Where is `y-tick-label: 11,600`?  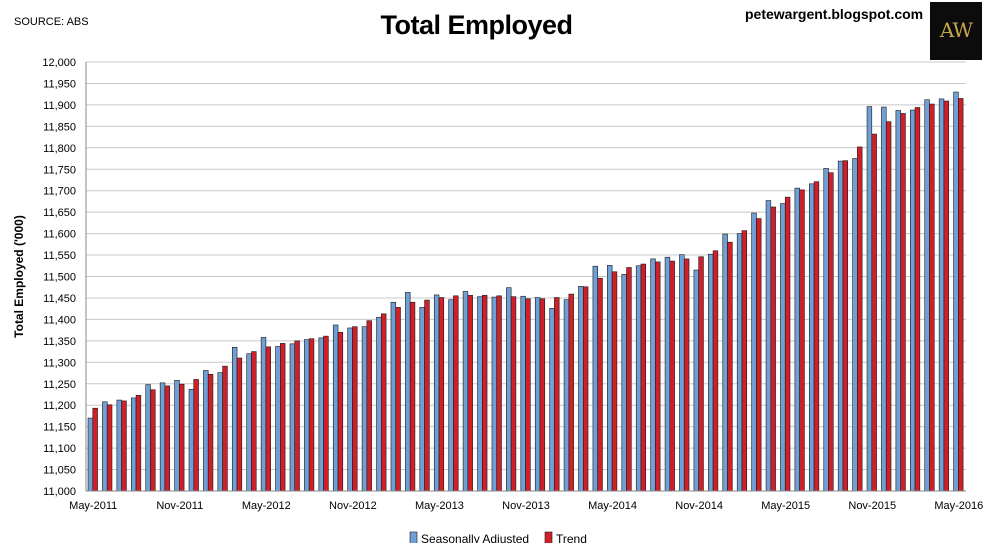 y-tick-label: 11,600 is located at coordinates (59, 235).